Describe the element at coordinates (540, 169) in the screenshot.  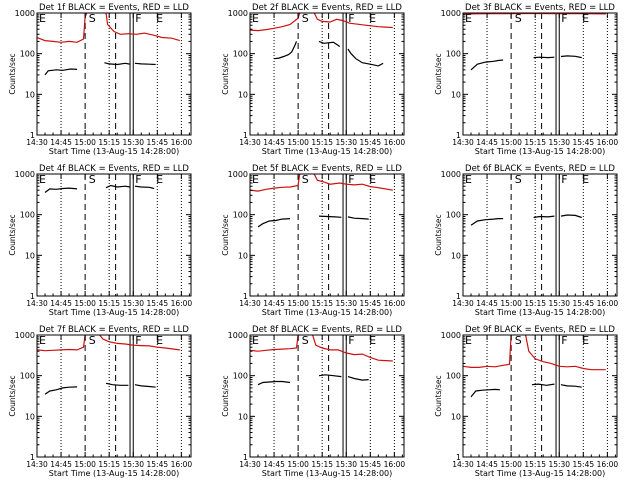
I see `panel-title: Det 6f BLACK = Events, RED = LLD` at that location.